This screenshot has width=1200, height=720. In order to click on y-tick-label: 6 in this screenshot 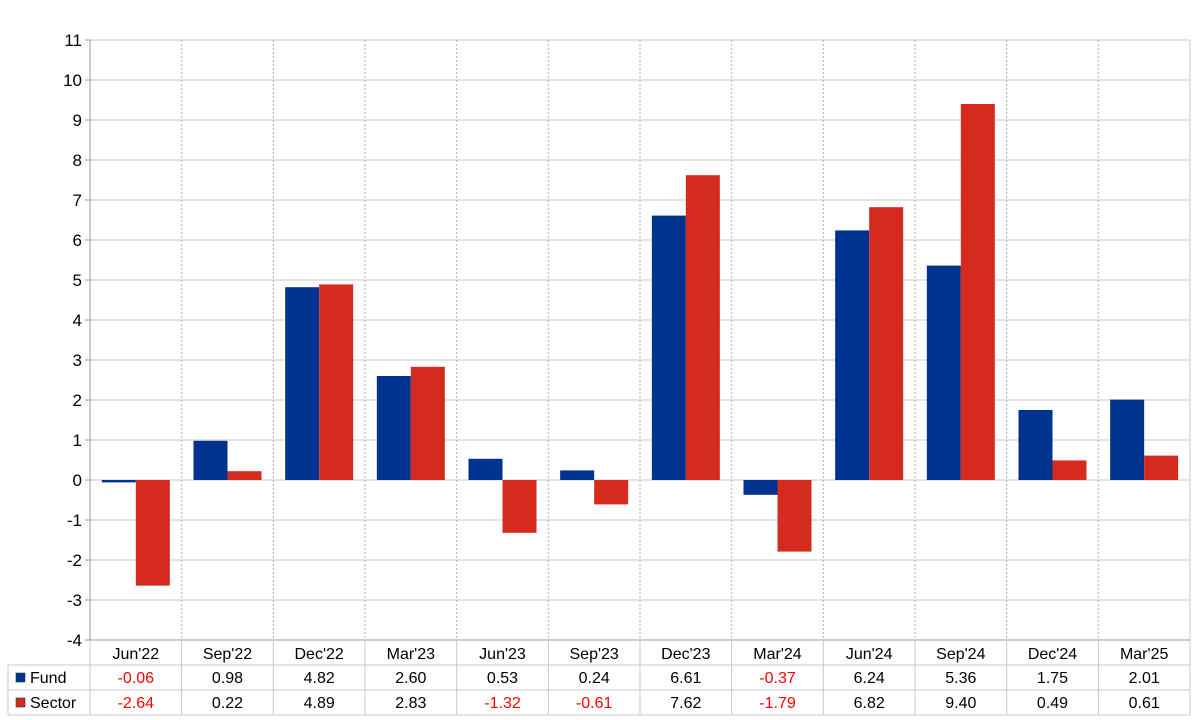, I will do `click(77, 240)`.